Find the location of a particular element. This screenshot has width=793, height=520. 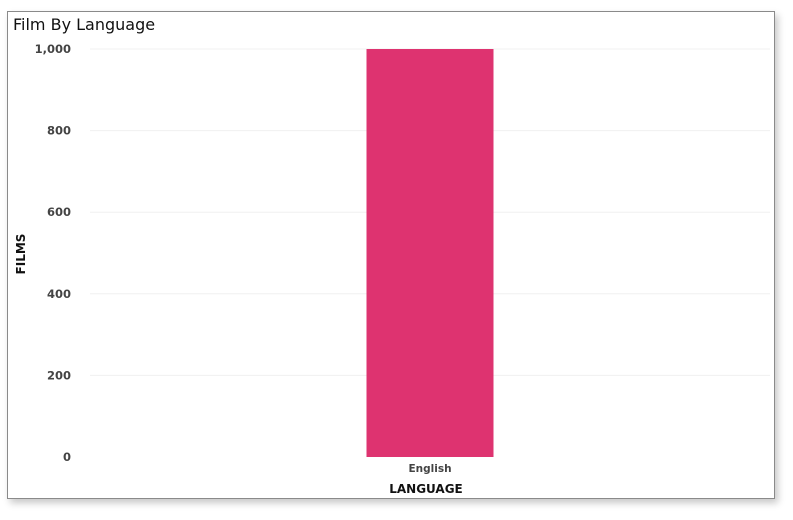

y-tick-label: 800 is located at coordinates (59, 131).